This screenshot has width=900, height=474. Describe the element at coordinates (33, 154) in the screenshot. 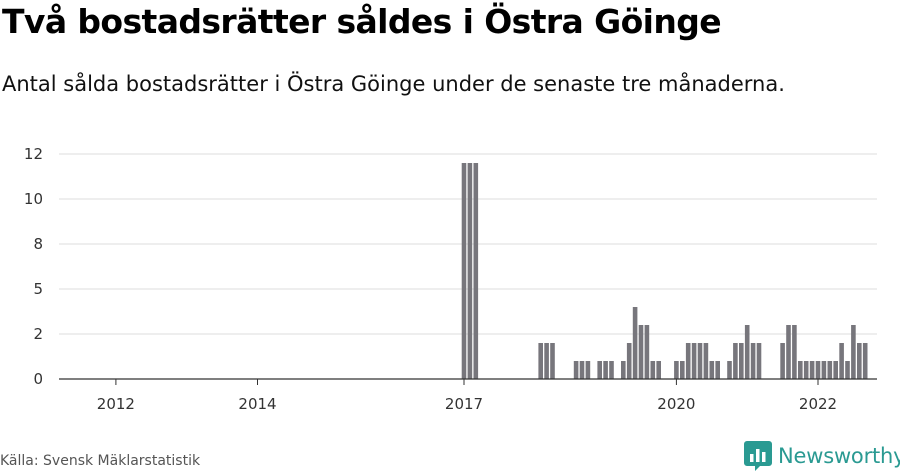

I see `y-tick-label: 12` at that location.